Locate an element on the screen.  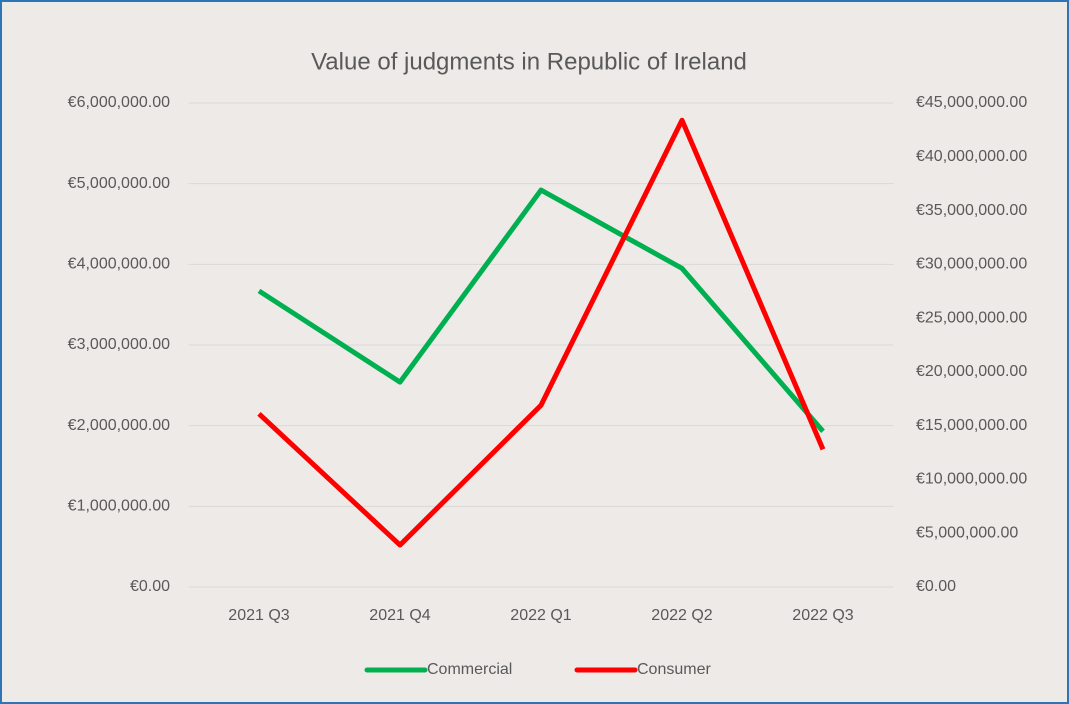
y2-tick-label: €15,000,000.00 is located at coordinates (971, 425).